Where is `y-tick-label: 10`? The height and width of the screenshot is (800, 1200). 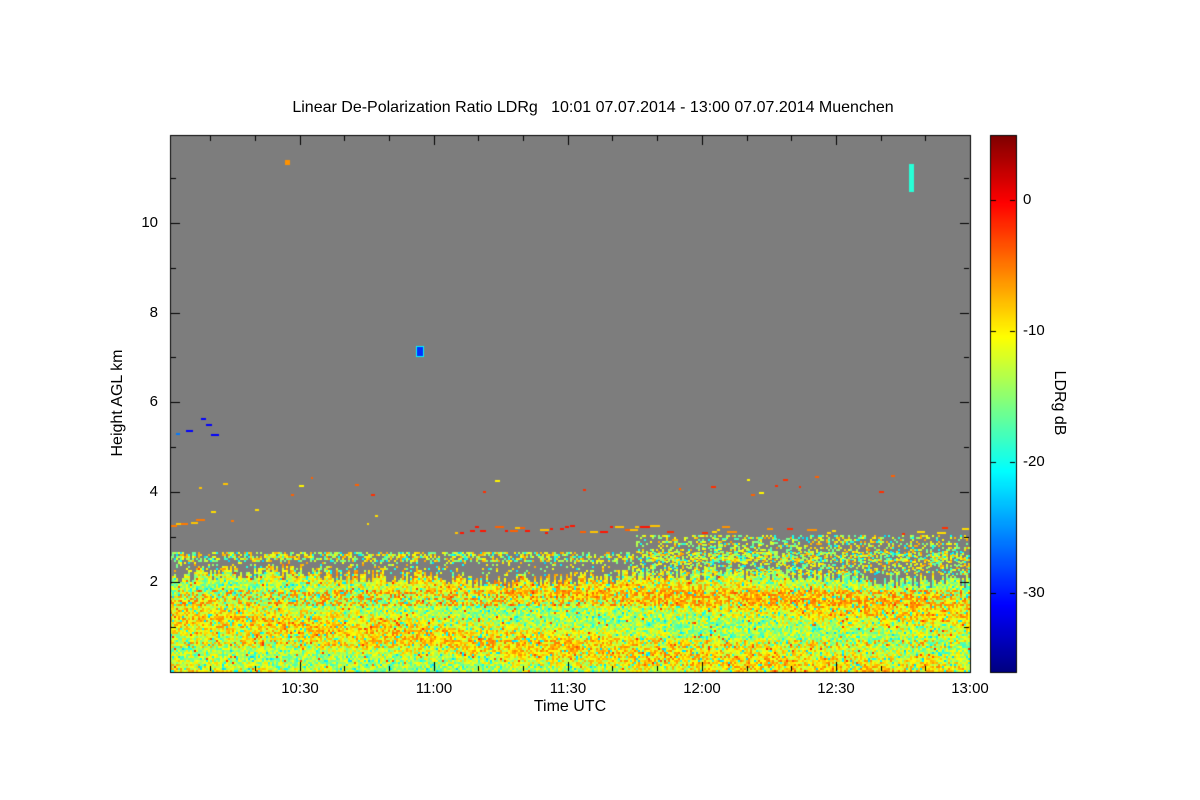
y-tick-label: 10 is located at coordinates (149, 222).